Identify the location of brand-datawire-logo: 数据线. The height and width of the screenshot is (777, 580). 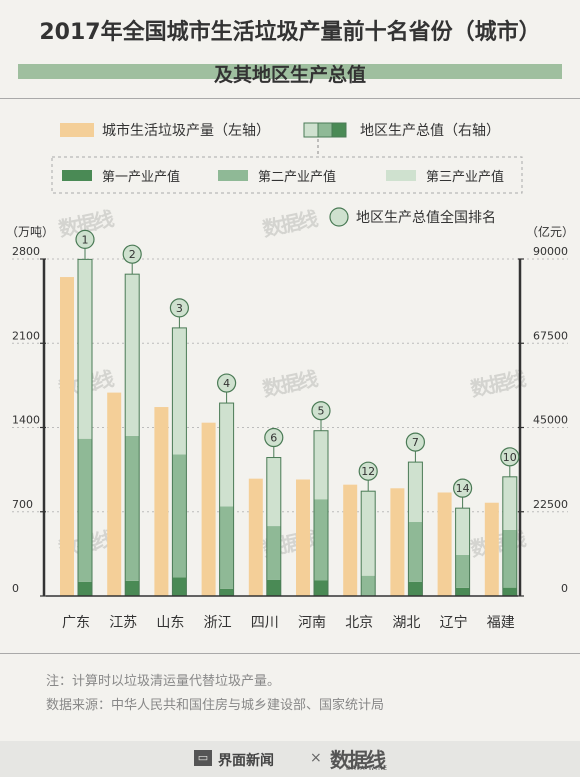
(358, 760).